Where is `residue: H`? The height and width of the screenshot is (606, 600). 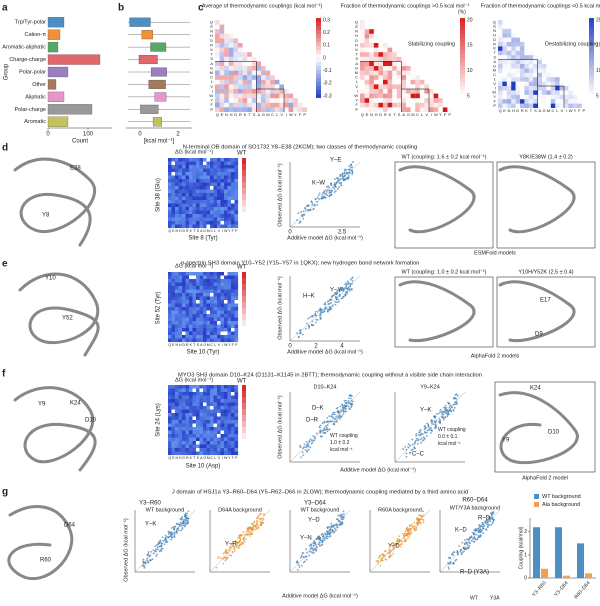
residue: H is located at coordinates (211, 35).